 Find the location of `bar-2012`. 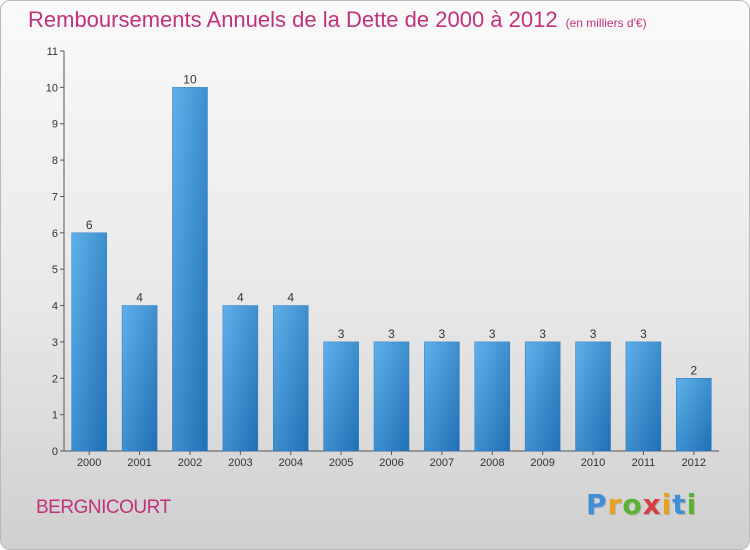

bar-2012 is located at coordinates (694, 415).